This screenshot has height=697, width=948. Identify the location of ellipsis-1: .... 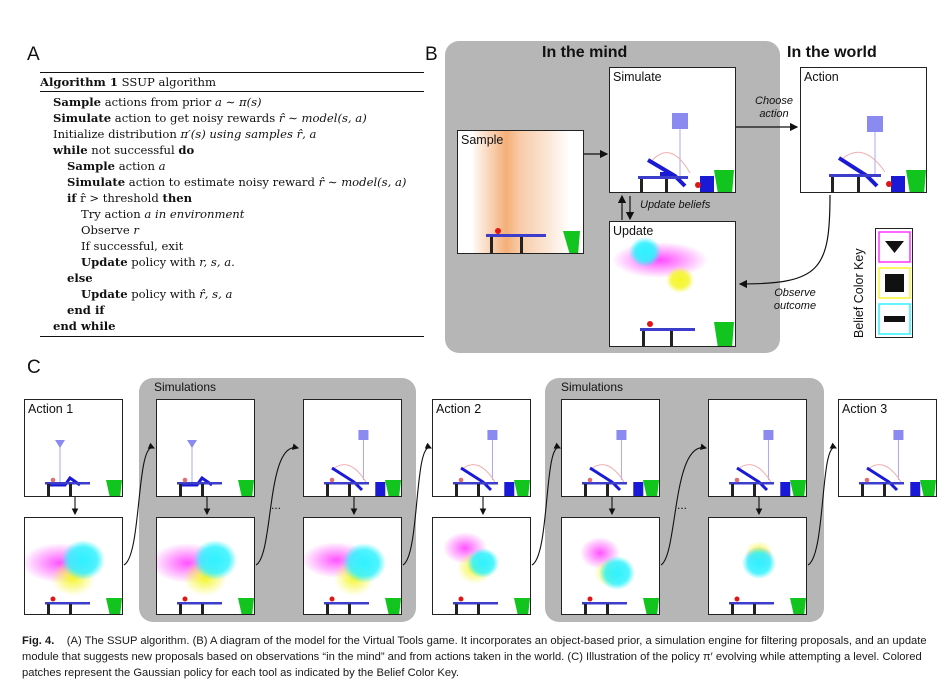
(276, 505).